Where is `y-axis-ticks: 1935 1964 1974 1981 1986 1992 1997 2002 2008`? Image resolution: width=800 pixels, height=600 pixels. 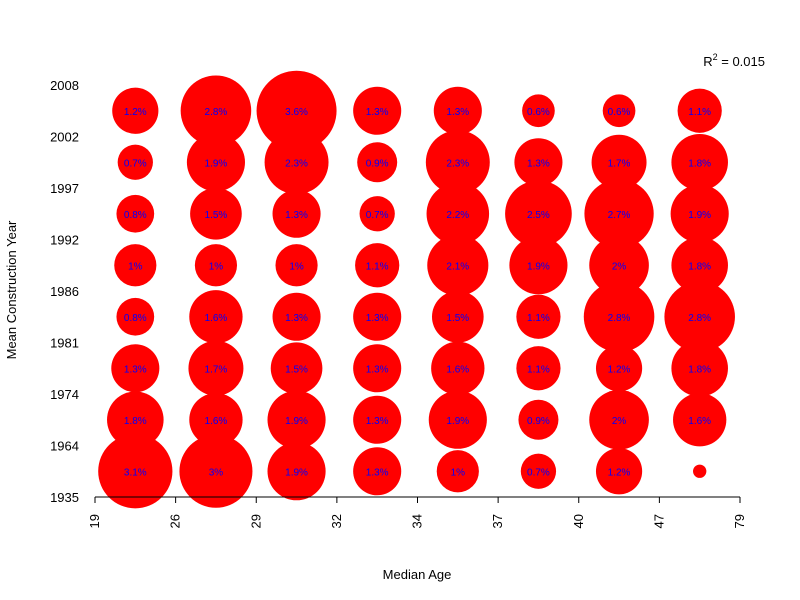 y-axis-ticks: 1935 1964 1974 1981 1986 1992 1997 2002 2008 is located at coordinates (64, 291).